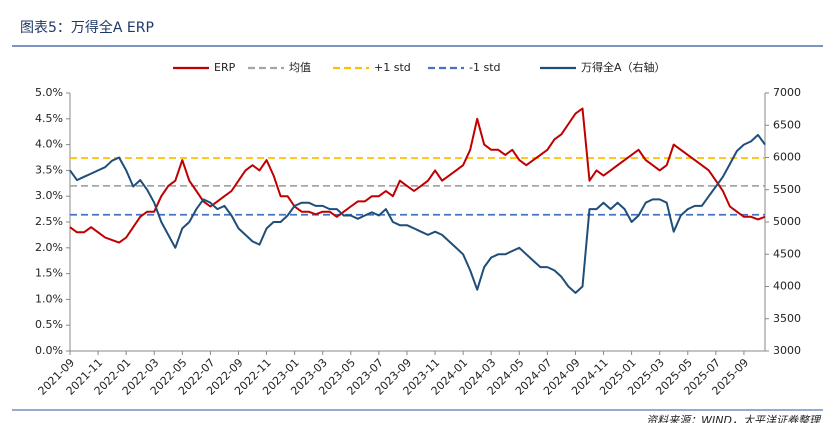 This screenshot has width=835, height=423. Describe the element at coordinates (734, 418) in the screenshot. I see `source-note: 资料来源：WIND，太平洋证券整理` at that location.